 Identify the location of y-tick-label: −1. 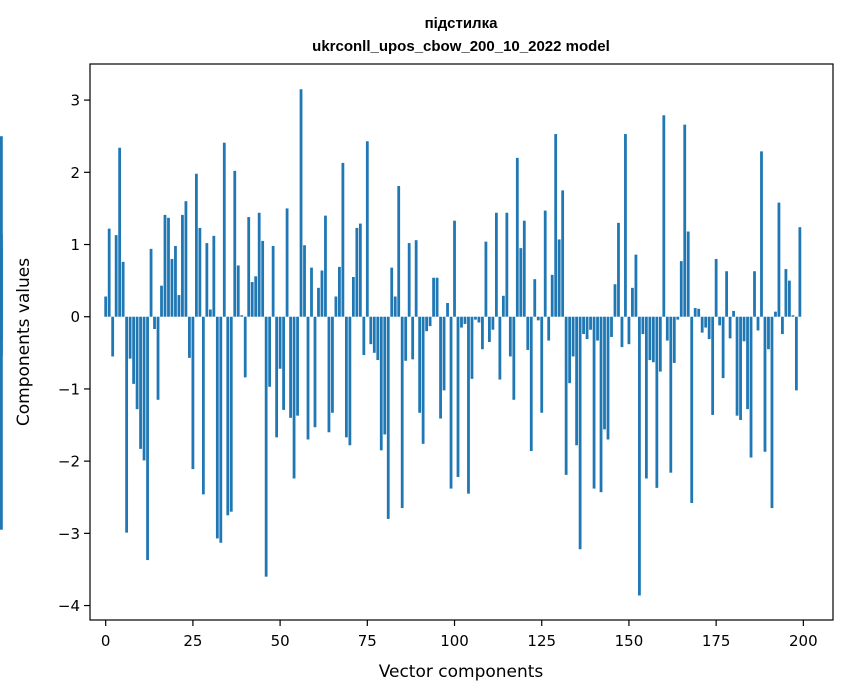
(69, 389).